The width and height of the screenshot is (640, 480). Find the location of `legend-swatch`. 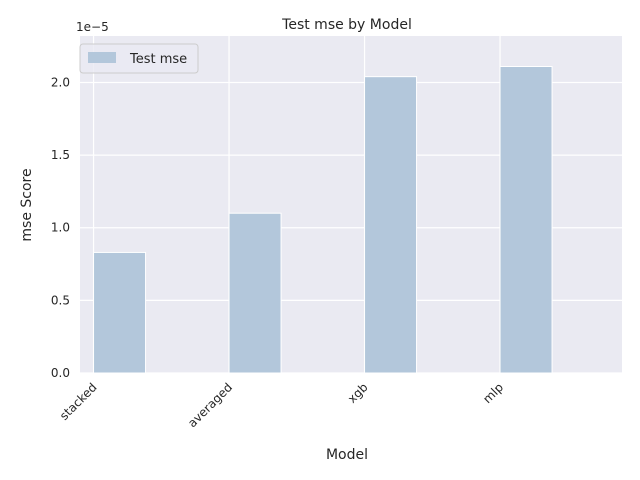

legend-swatch is located at coordinates (102, 57).